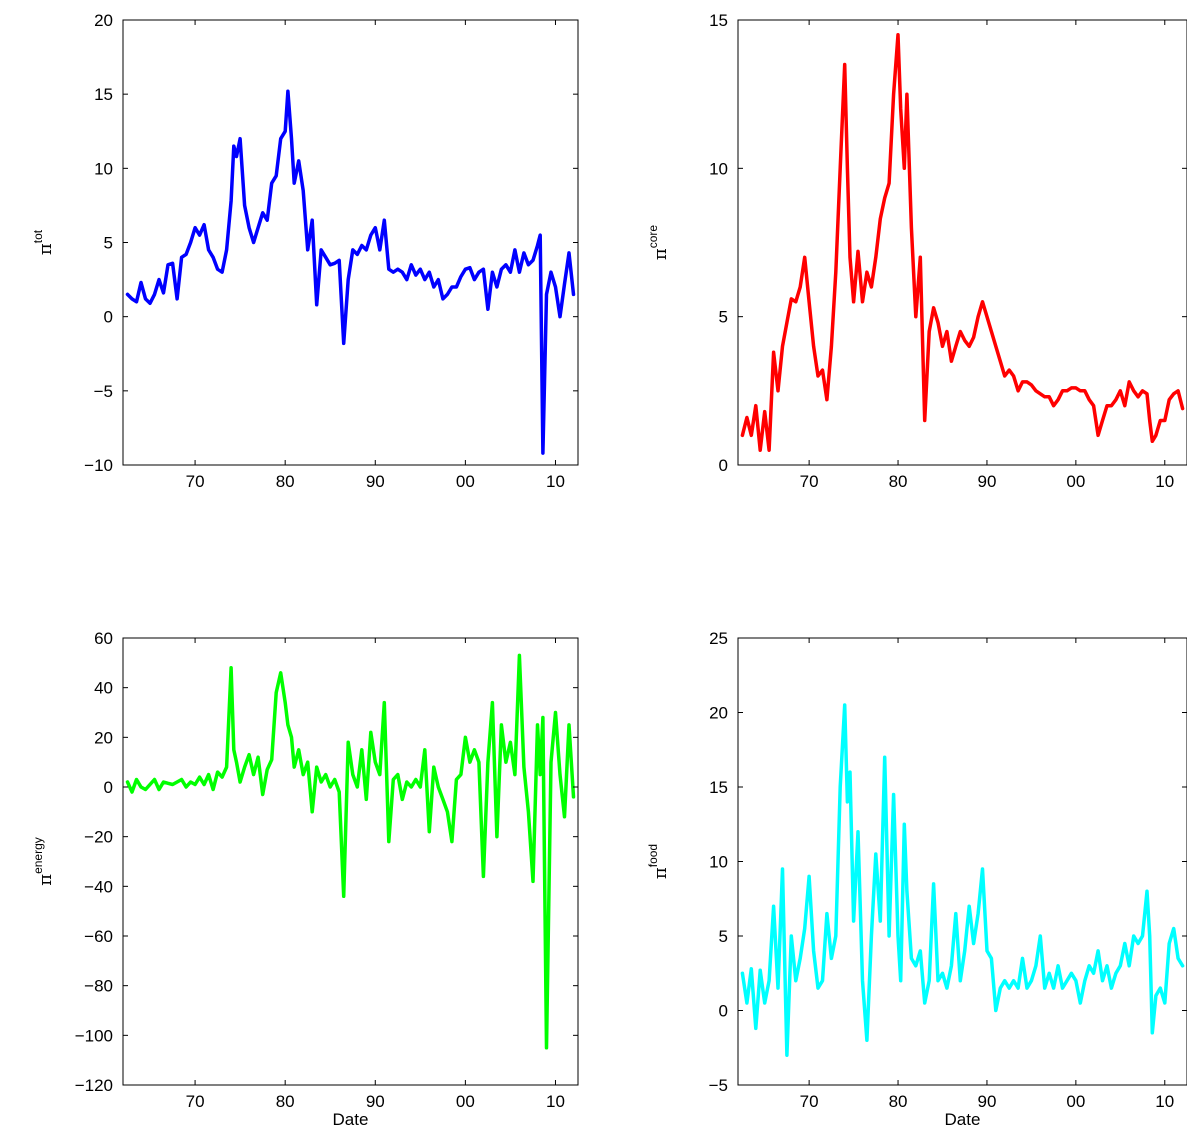  I want to click on y-tick-label: −120, so click(94, 1085).